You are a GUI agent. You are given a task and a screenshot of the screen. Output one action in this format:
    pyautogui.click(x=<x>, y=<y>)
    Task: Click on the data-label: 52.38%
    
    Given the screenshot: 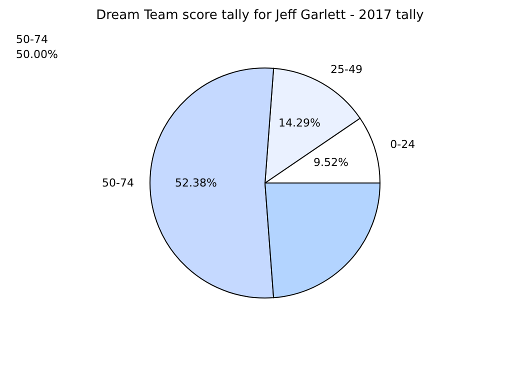 What is the action you would take?
    pyautogui.click(x=196, y=183)
    